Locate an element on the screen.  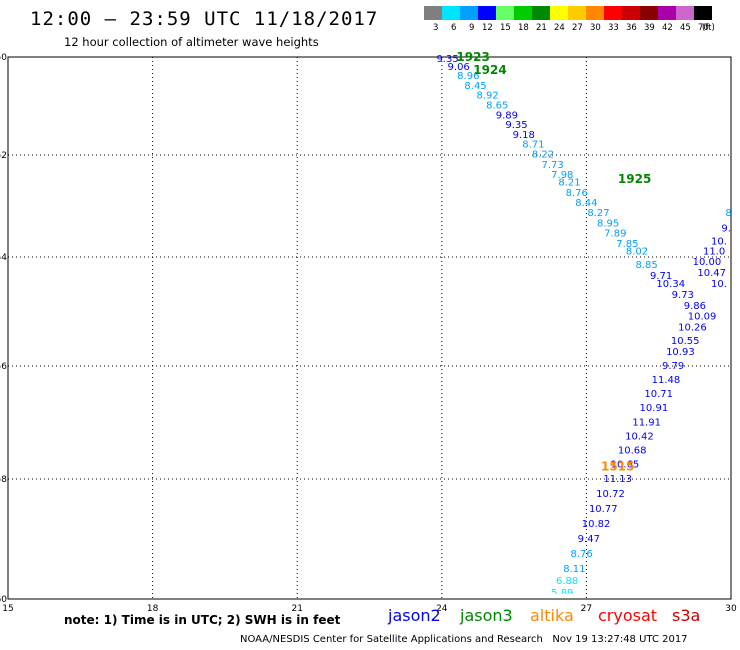
lat-tick-label: -56 is located at coordinates (3, 367).